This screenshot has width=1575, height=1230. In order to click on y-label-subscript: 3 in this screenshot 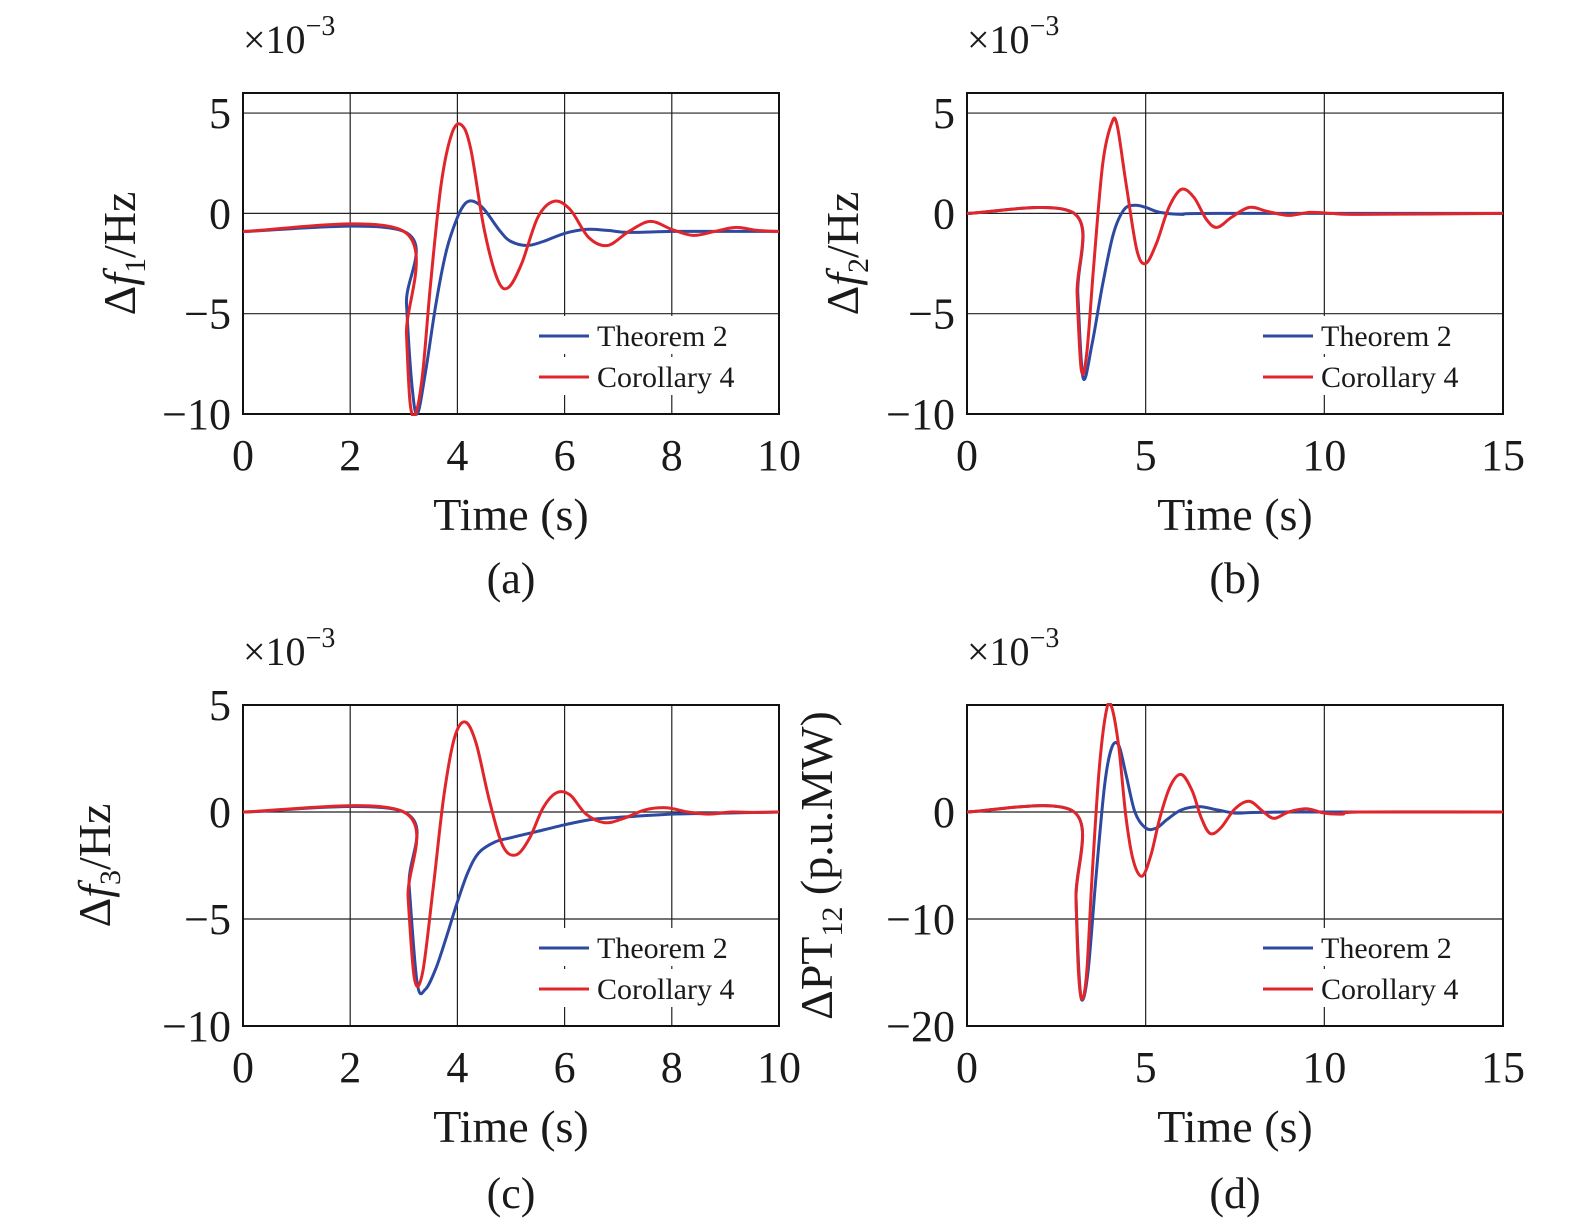, I will do `click(110, 877)`.